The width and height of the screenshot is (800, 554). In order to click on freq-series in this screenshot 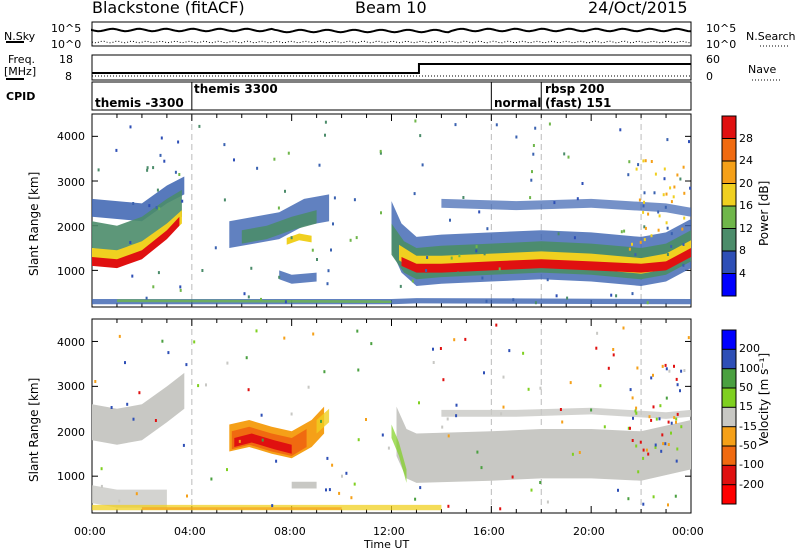, I will do `click(391, 68)`.